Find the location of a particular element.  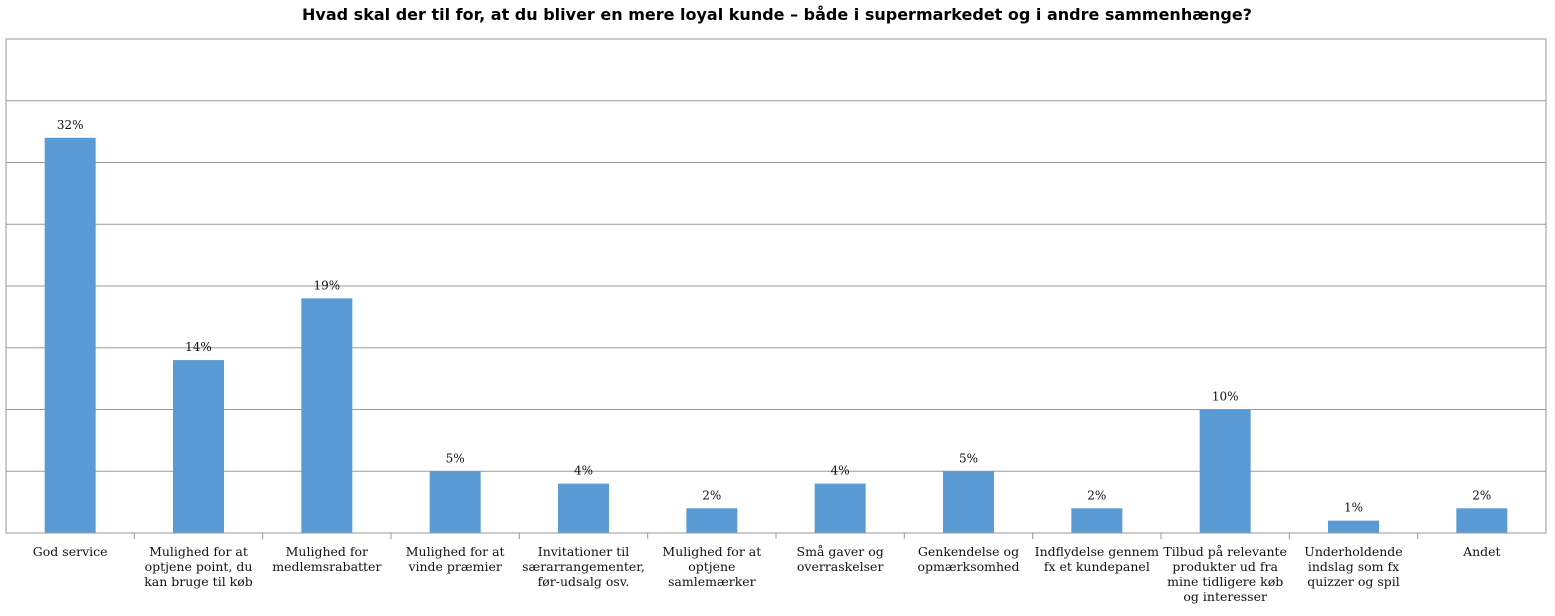

category-label: Mulighed for at vinde præmier is located at coordinates (455, 559).